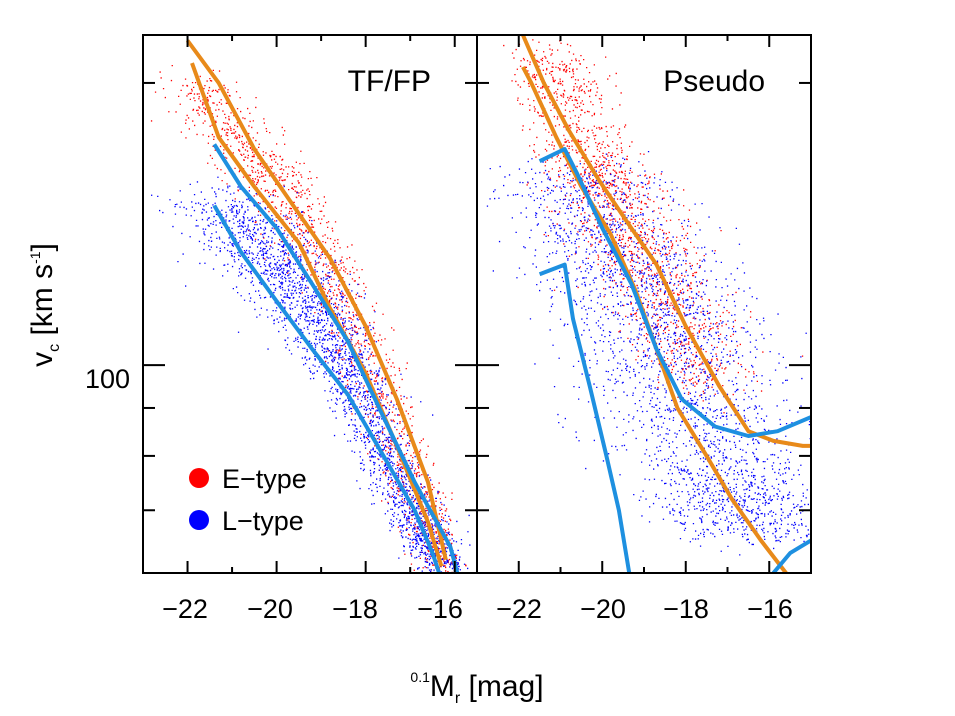 The height and width of the screenshot is (716, 955). I want to click on x-title-unit: [mag], so click(501, 686).